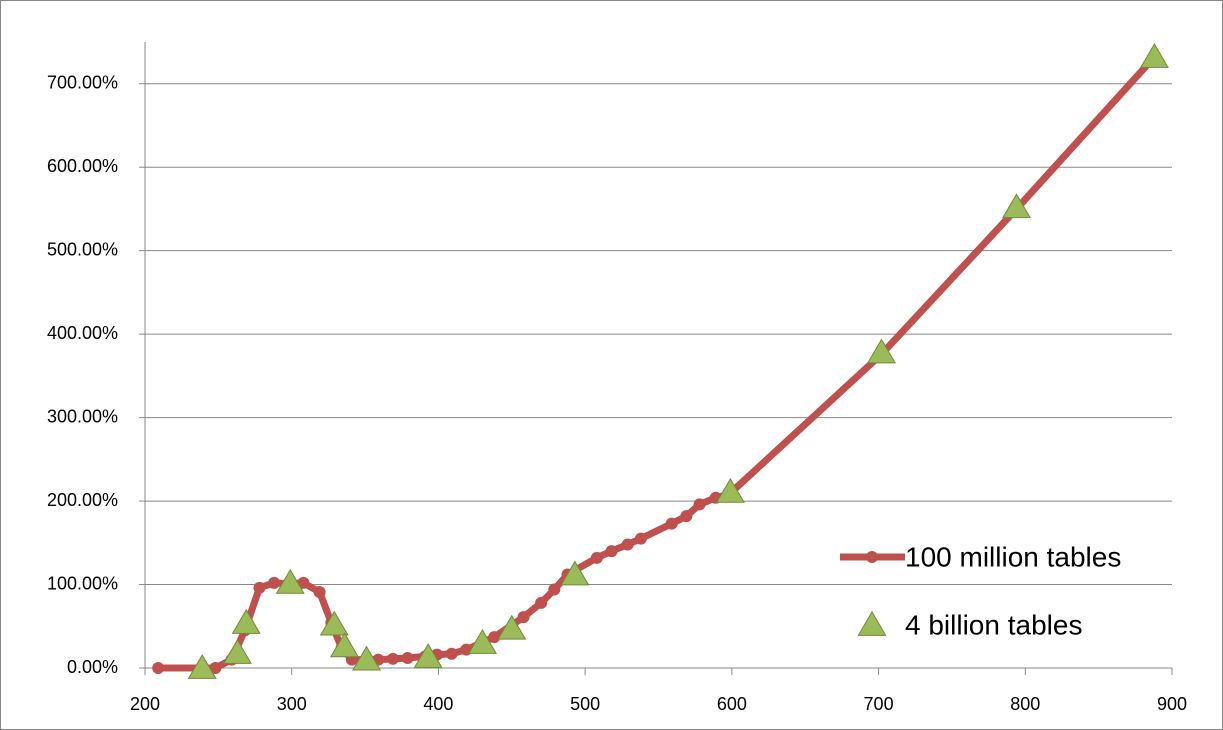 This screenshot has height=730, width=1223. I want to click on y-tick-label: 200.00%, so click(82, 500).